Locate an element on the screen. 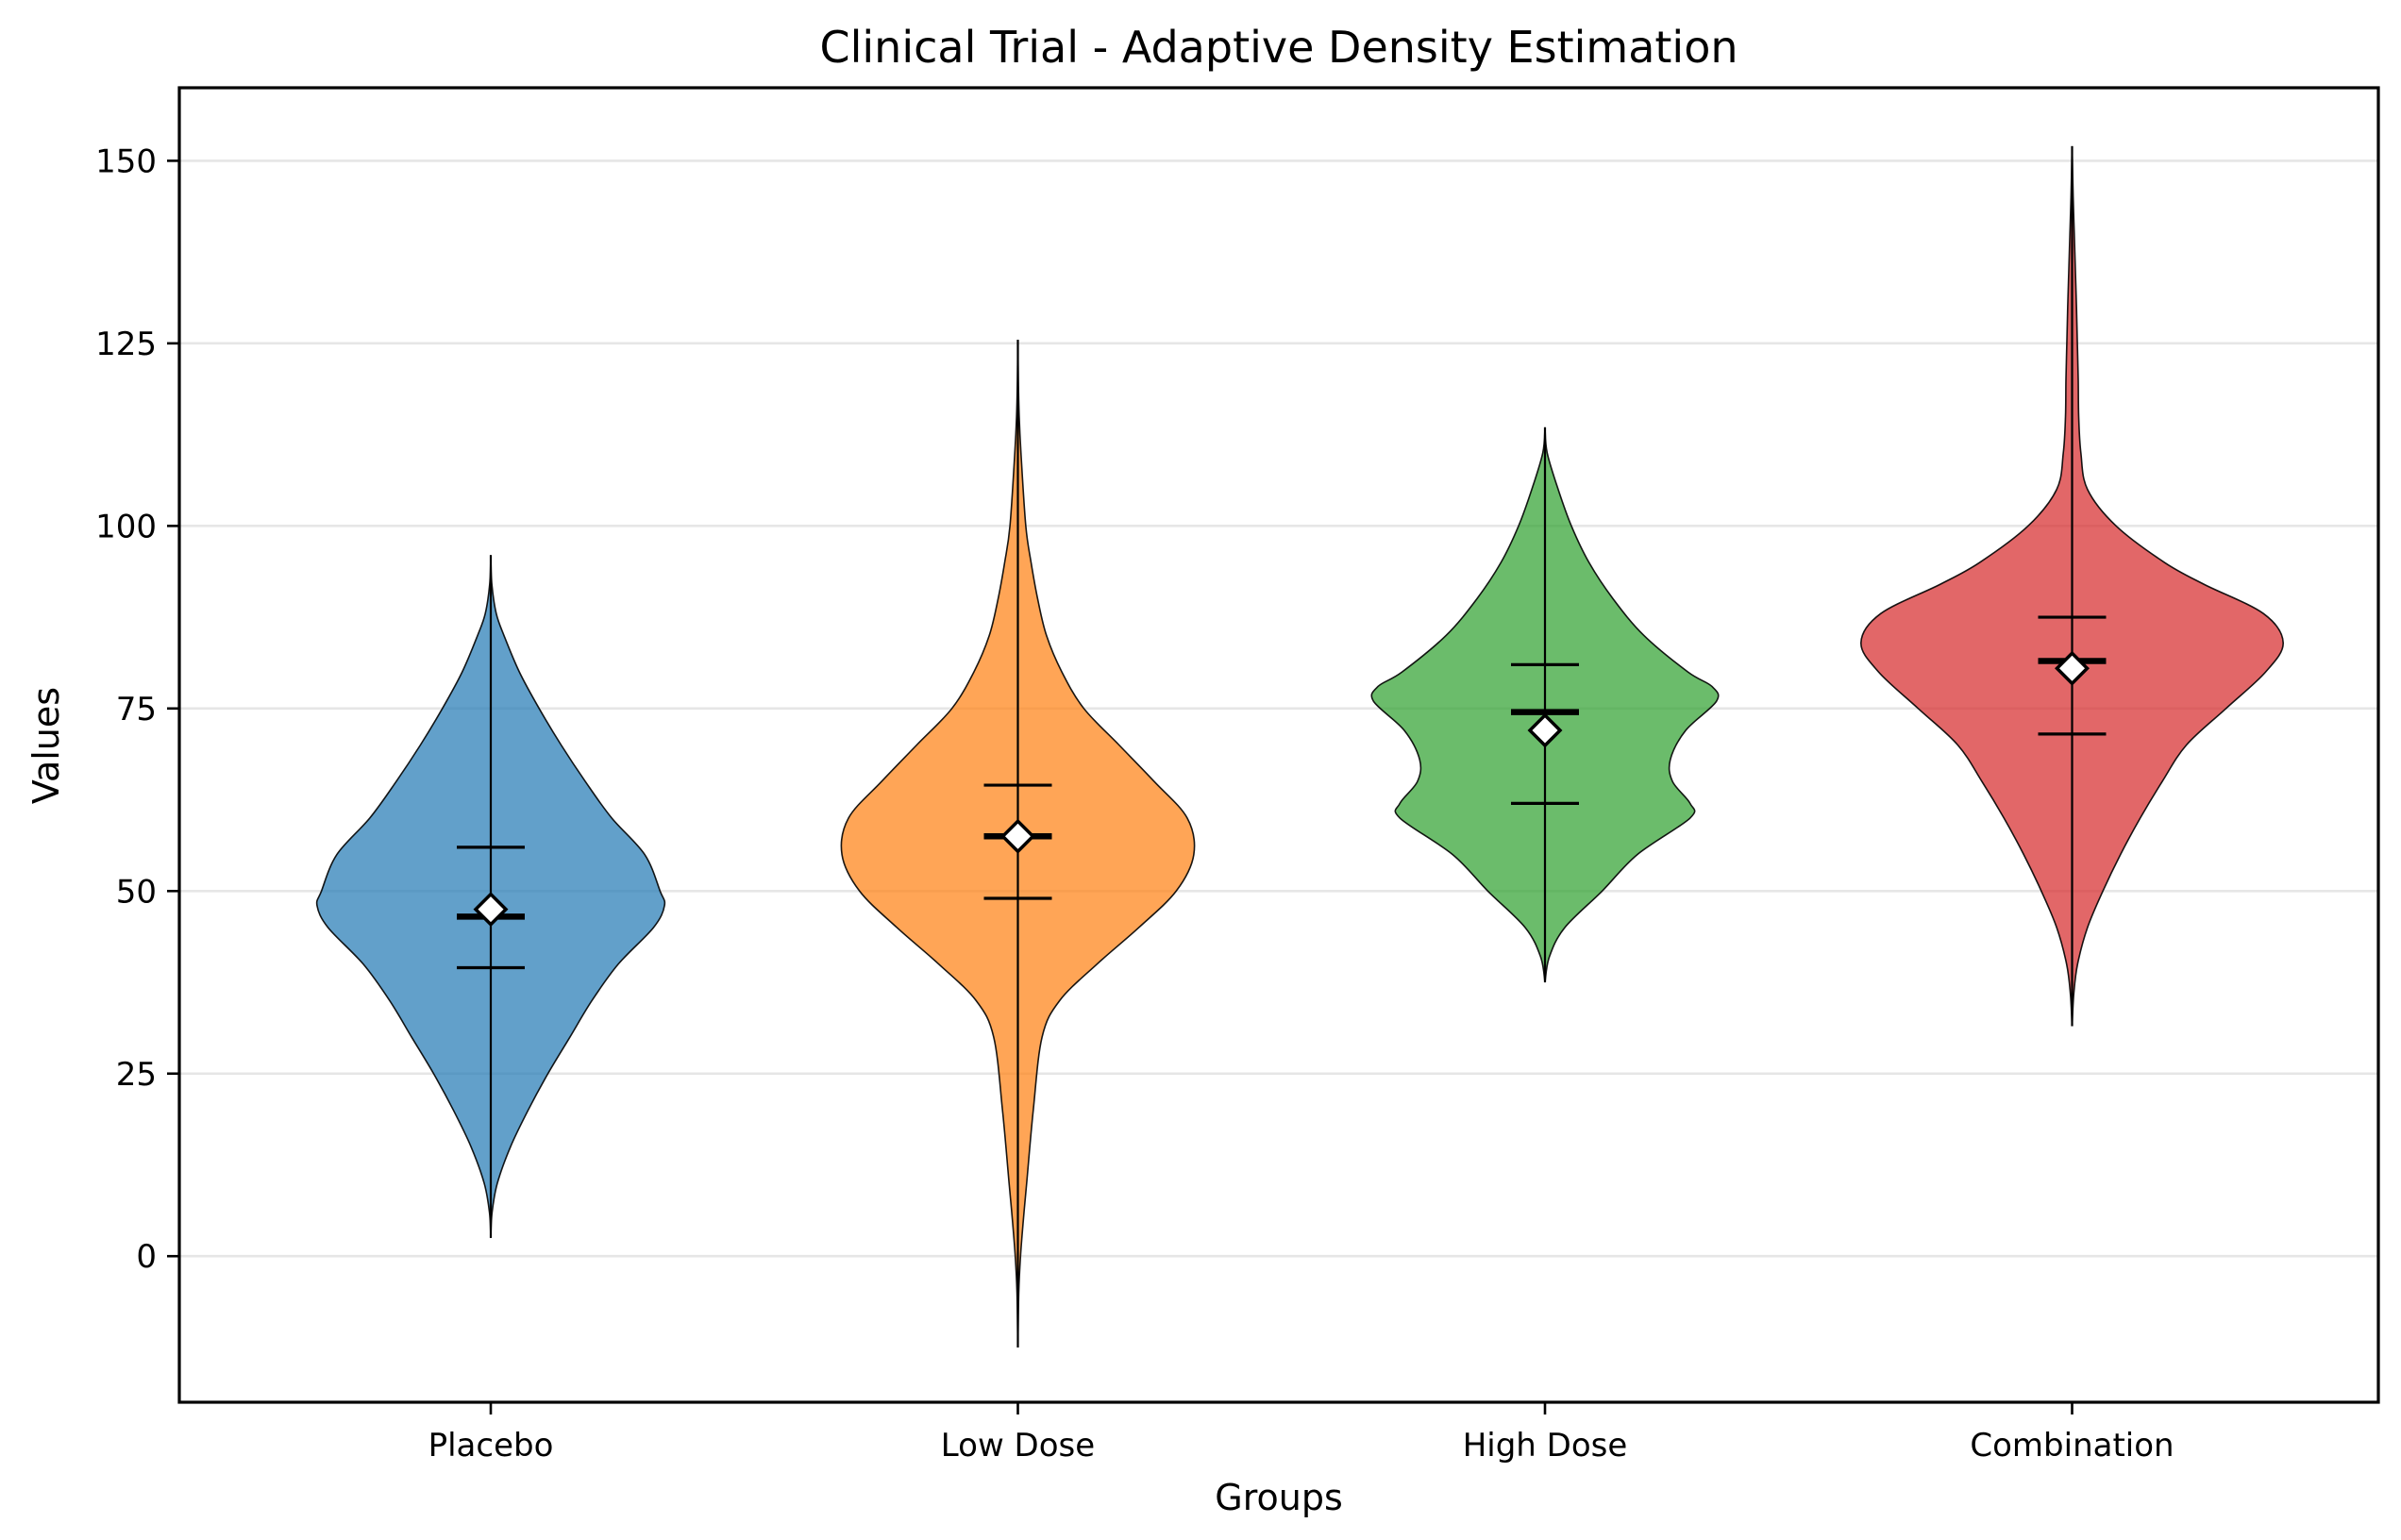  x-tick-label: Low Dose is located at coordinates (1018, 1446).